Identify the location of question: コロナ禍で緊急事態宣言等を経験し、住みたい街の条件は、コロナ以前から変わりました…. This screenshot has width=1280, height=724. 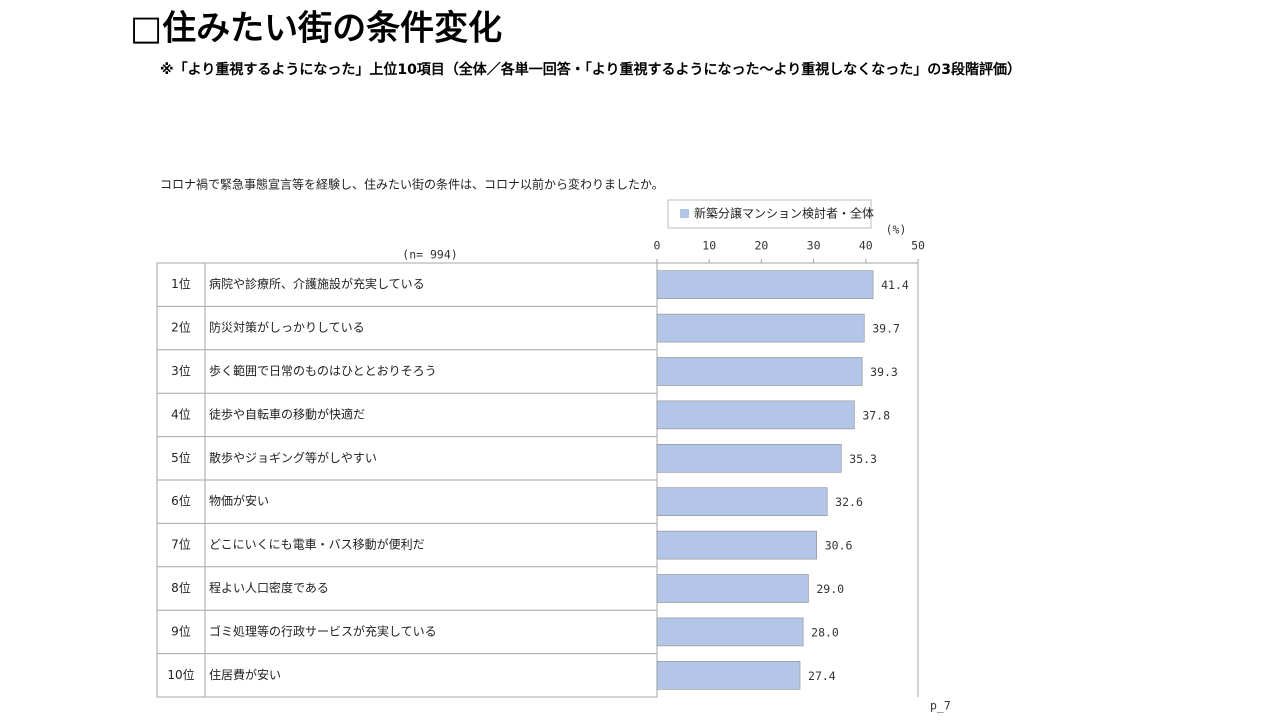
(412, 184).